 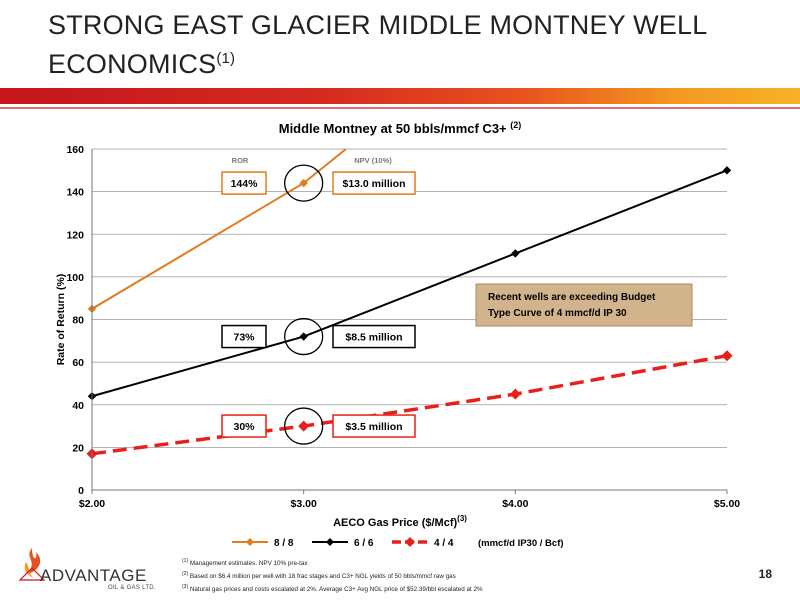 I want to click on y-tick-label: 40, so click(x=78, y=406).